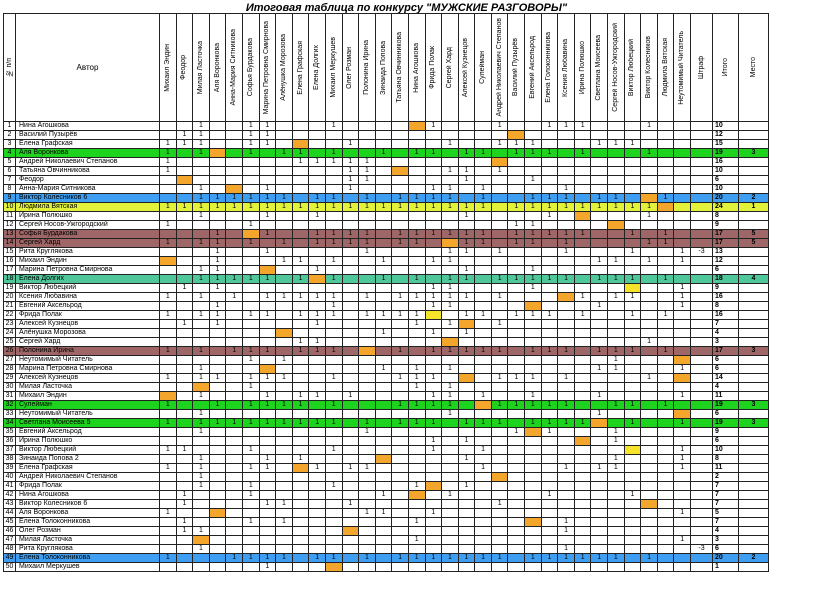 This screenshot has width=813, height=600. What do you see at coordinates (725, 378) in the screenshot?
I see `total-cell: 14` at bounding box center [725, 378].